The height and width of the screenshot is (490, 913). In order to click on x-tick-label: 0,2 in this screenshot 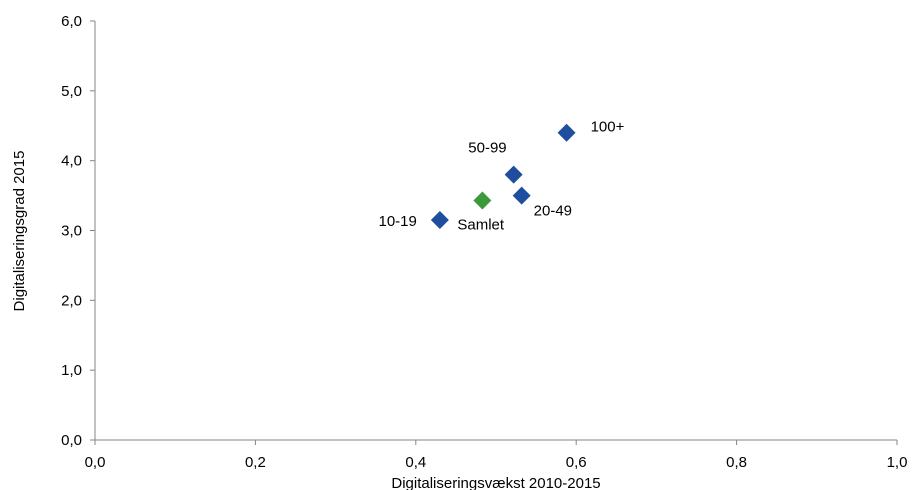, I will do `click(255, 462)`.